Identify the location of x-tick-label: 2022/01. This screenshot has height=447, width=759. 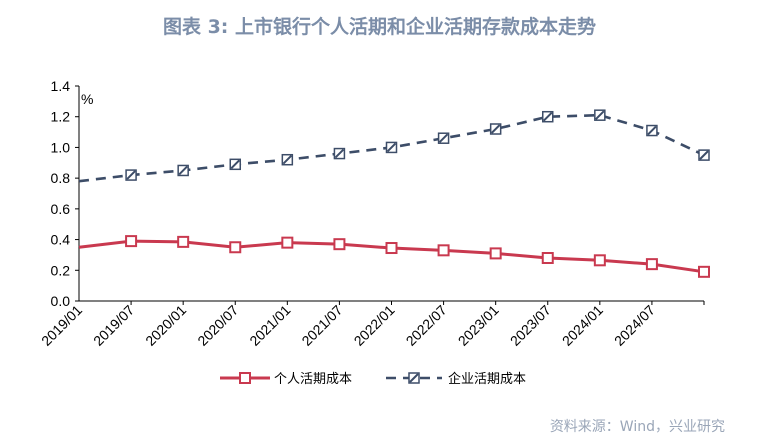
(374, 325).